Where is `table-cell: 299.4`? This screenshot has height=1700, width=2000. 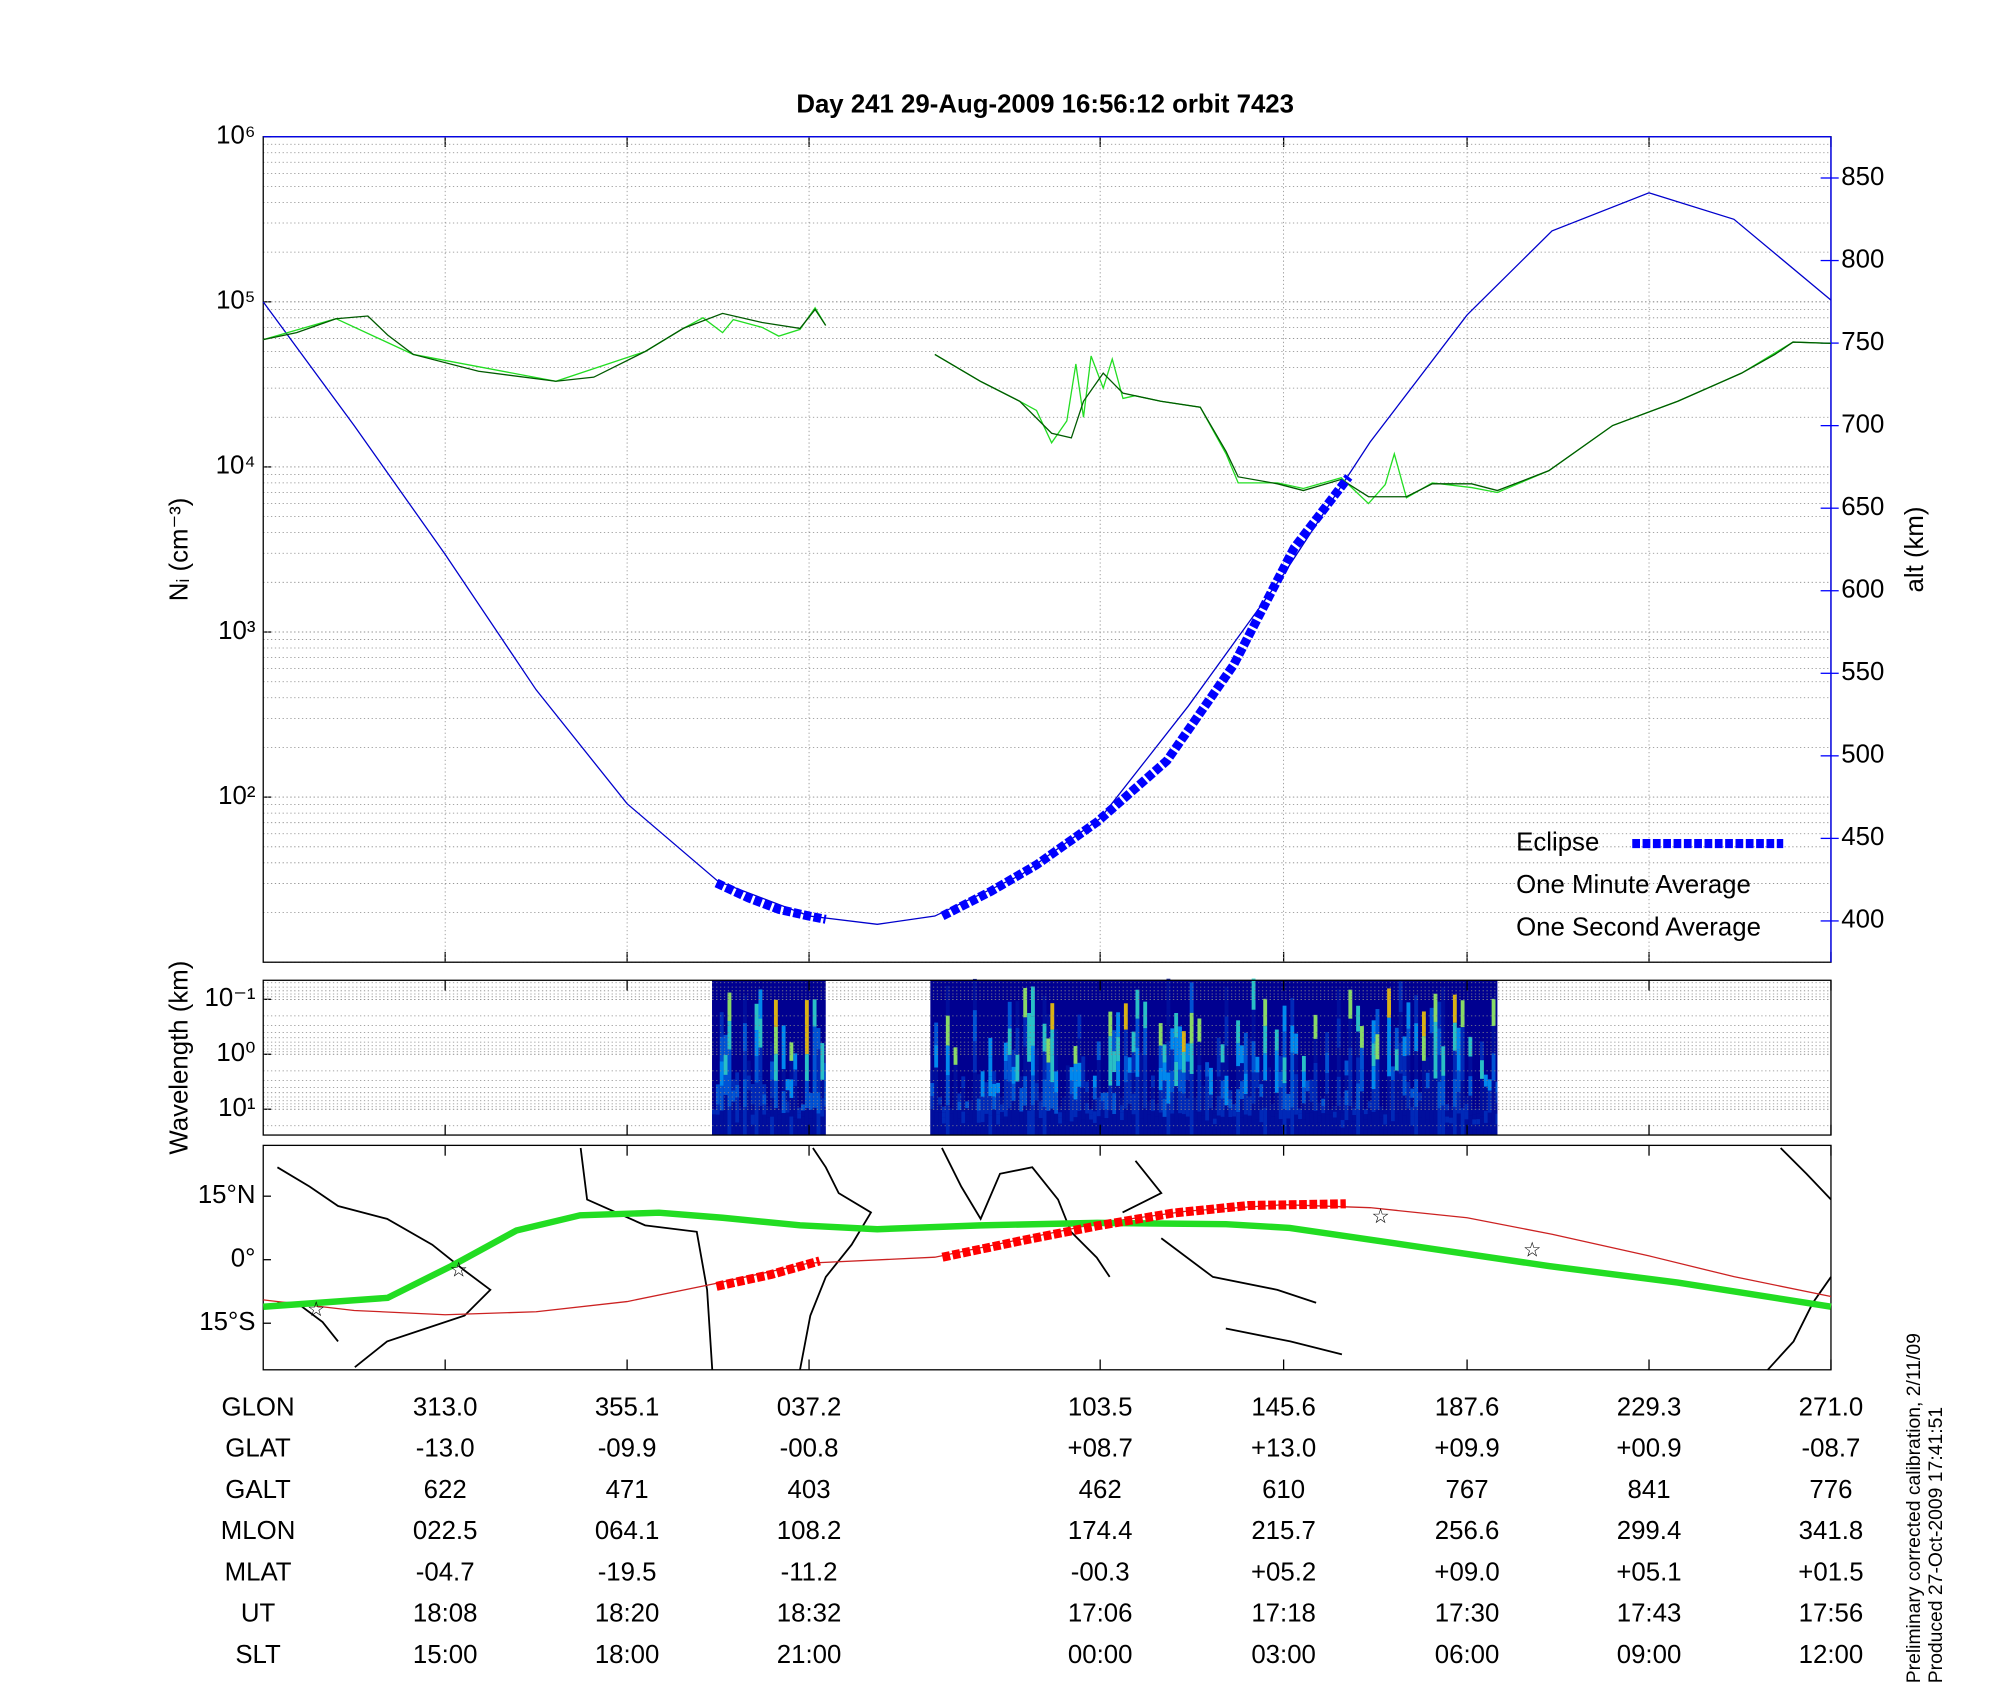
table-cell: 299.4 is located at coordinates (1649, 1531).